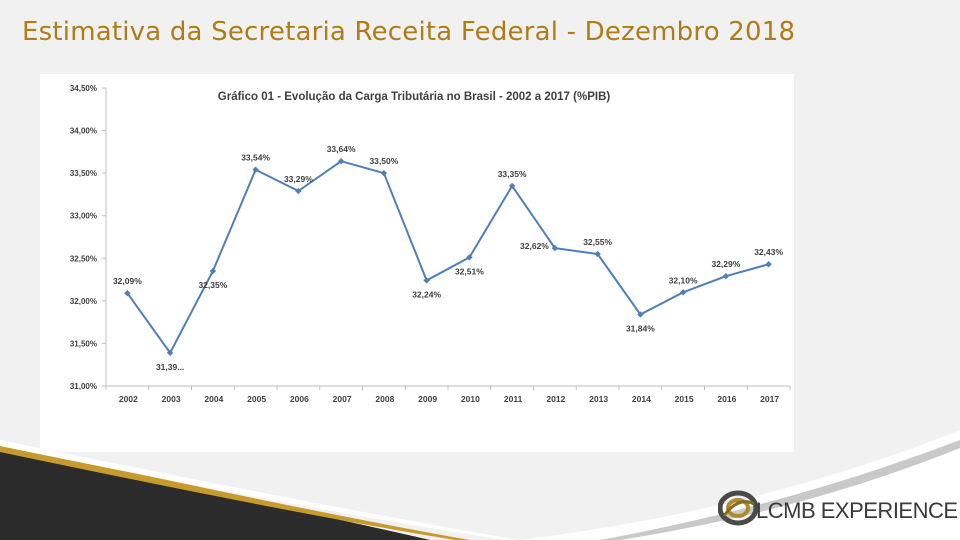 The width and height of the screenshot is (960, 540). What do you see at coordinates (513, 399) in the screenshot?
I see `x-tick-label: 2011` at bounding box center [513, 399].